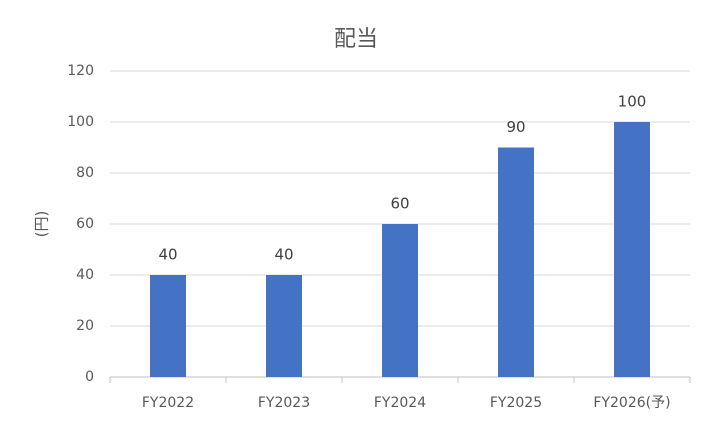 The image size is (714, 447). I want to click on y-tick-label: 120, so click(80, 71).